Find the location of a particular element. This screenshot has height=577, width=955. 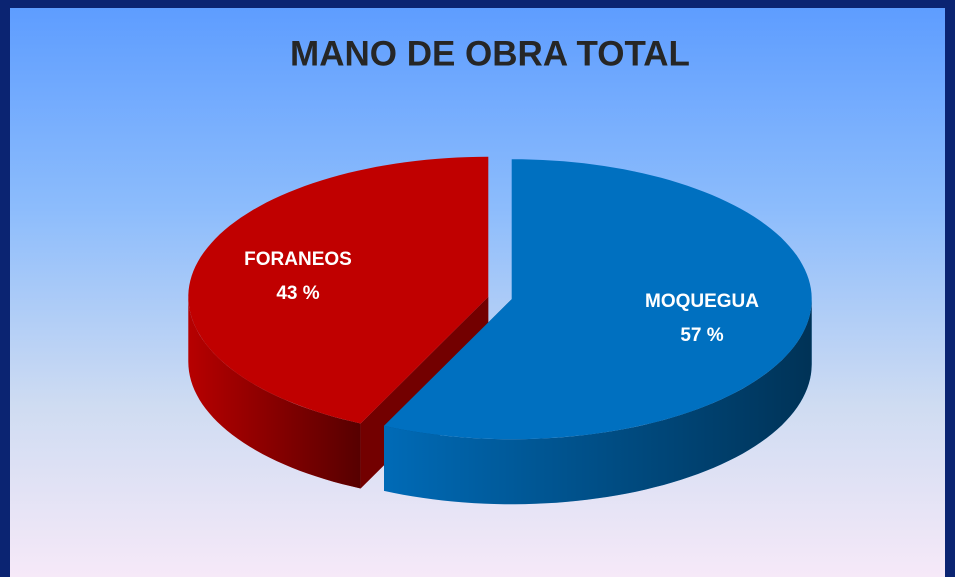

slice-label-name: FORANEOS is located at coordinates (298, 259).